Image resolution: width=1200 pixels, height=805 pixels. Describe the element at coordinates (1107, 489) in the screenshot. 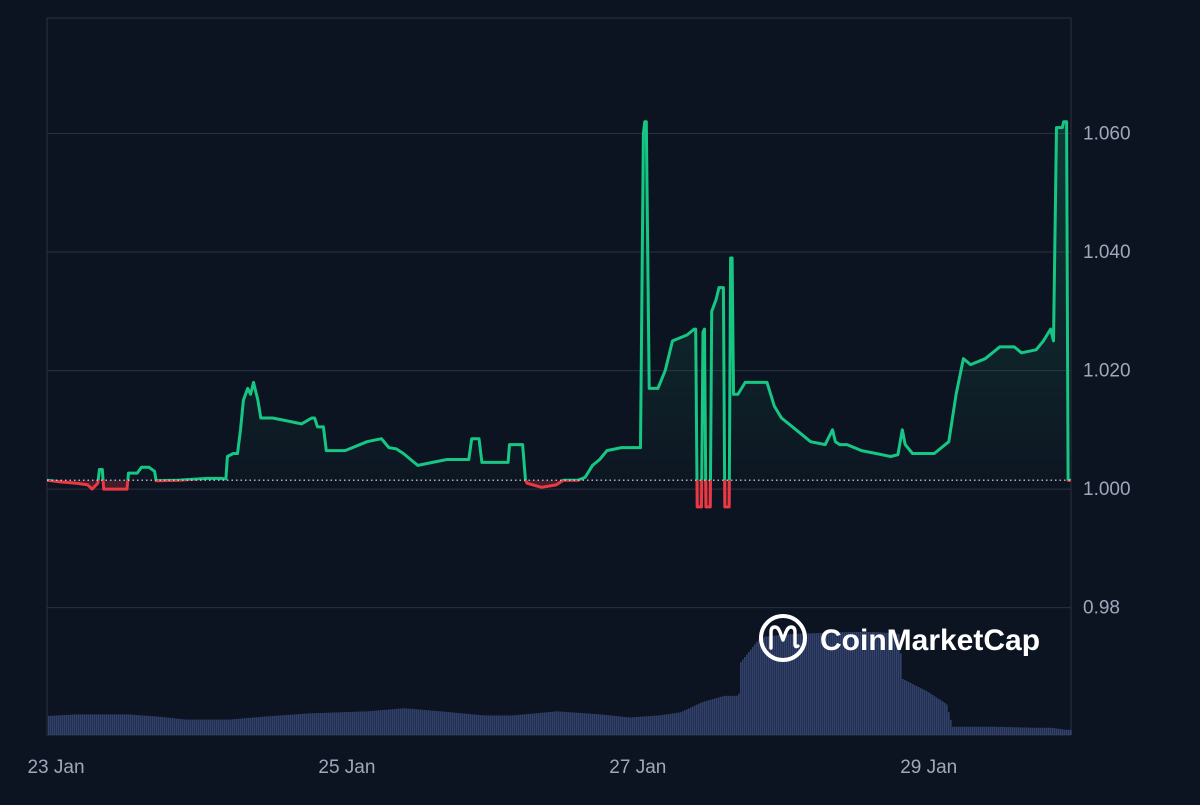

I see `y-tick-label: 1.000` at that location.